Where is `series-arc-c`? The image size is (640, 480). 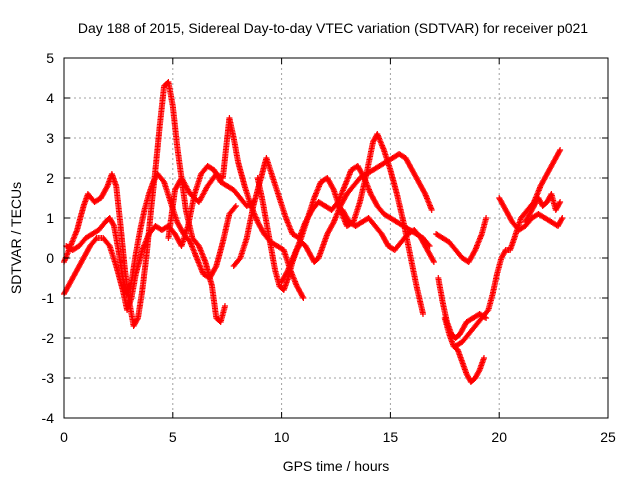 series-arc-c is located at coordinates (151, 234).